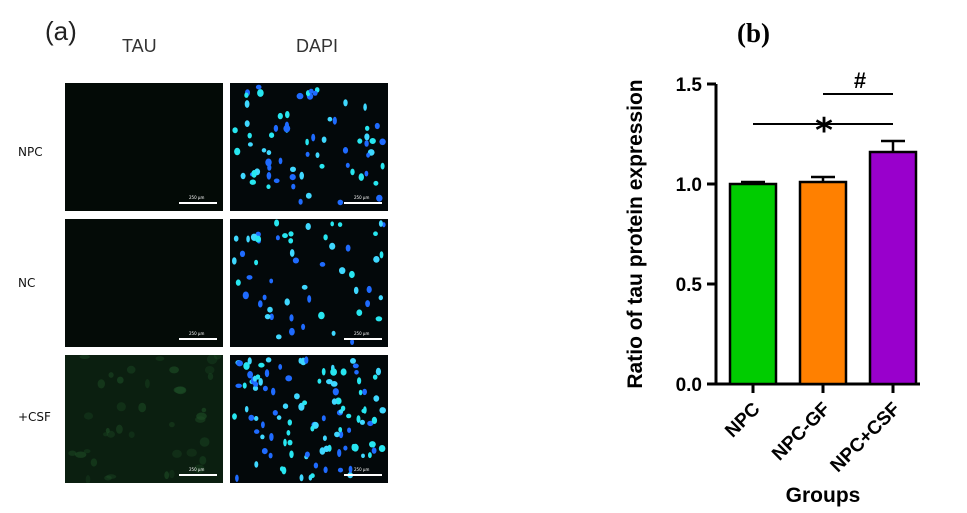 The height and width of the screenshot is (513, 967). I want to click on y-tick-label: 1.0, so click(689, 185).